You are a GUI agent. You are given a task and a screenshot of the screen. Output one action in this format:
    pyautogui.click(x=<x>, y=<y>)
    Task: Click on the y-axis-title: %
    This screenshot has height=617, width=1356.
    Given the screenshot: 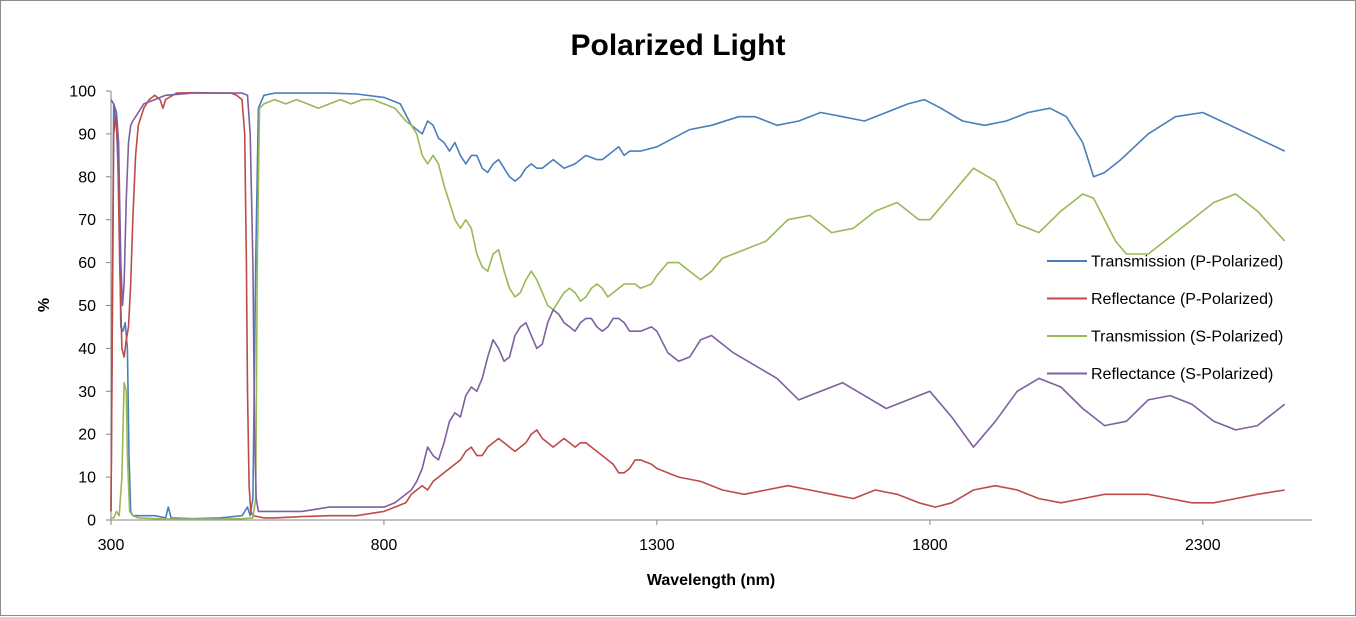 What is the action you would take?
    pyautogui.click(x=44, y=305)
    